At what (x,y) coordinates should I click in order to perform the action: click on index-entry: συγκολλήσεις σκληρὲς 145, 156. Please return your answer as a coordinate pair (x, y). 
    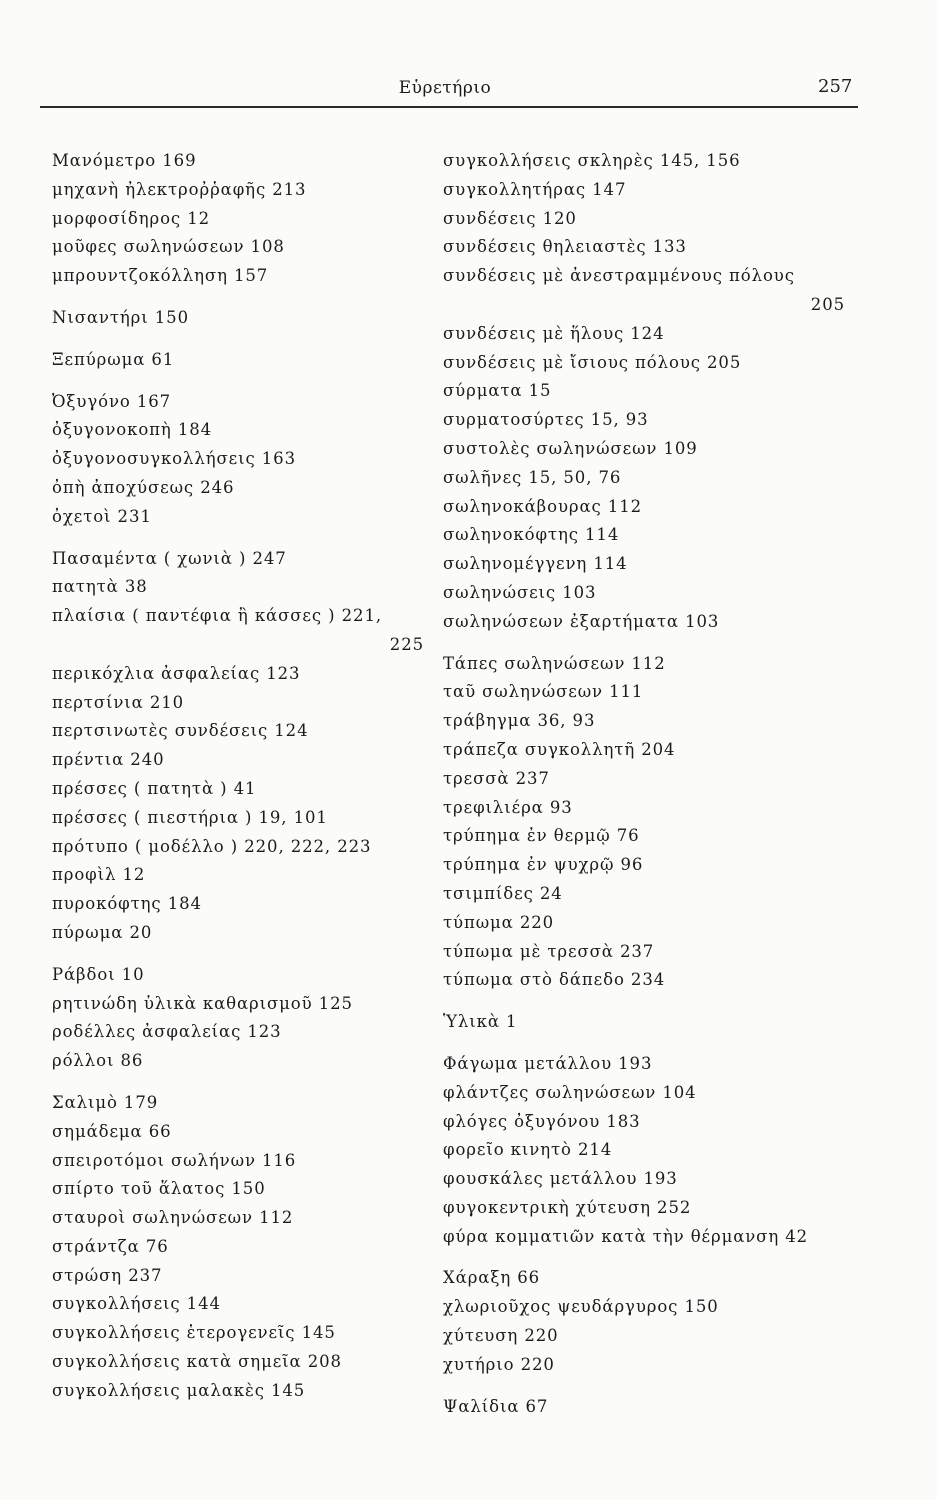
    Looking at the image, I should click on (592, 160).